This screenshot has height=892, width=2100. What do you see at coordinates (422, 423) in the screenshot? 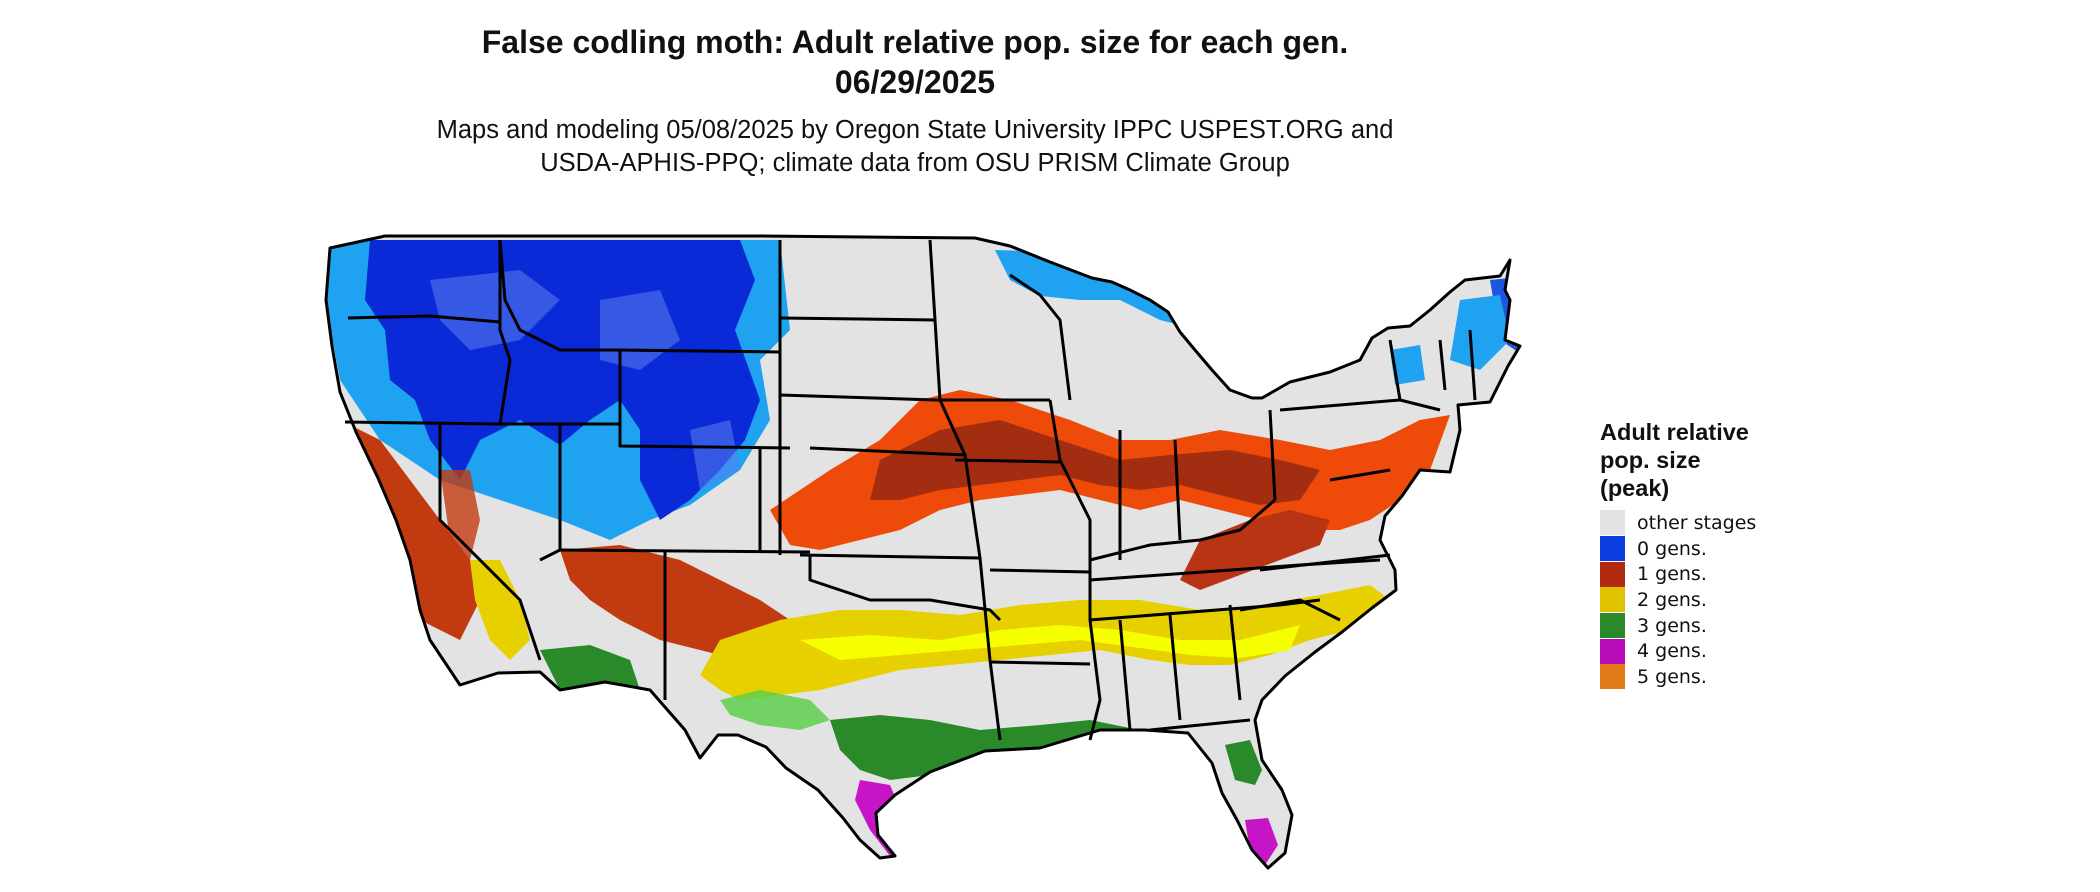
I see `border-or-ca-nv` at bounding box center [422, 423].